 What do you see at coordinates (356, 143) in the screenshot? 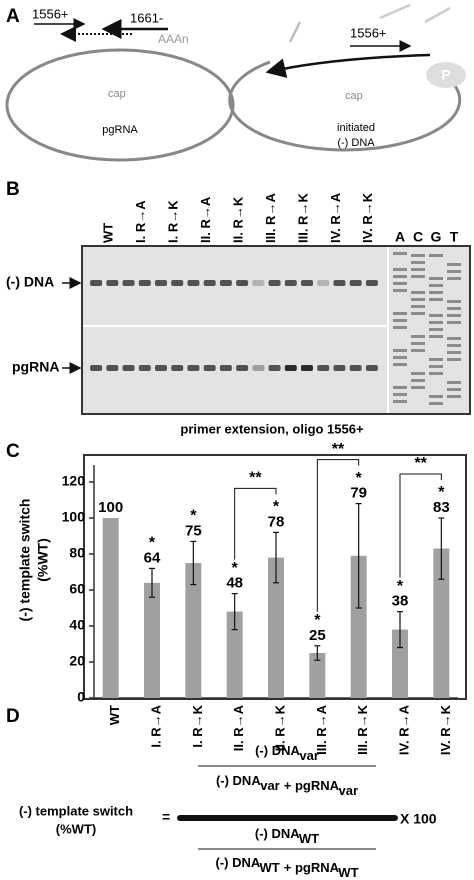
I see `rna-name: (-) DNA` at bounding box center [356, 143].